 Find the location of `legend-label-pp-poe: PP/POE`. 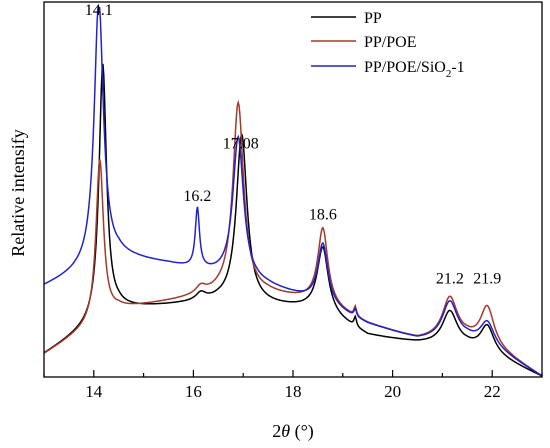

legend-label-pp-poe: PP/POE is located at coordinates (390, 42).